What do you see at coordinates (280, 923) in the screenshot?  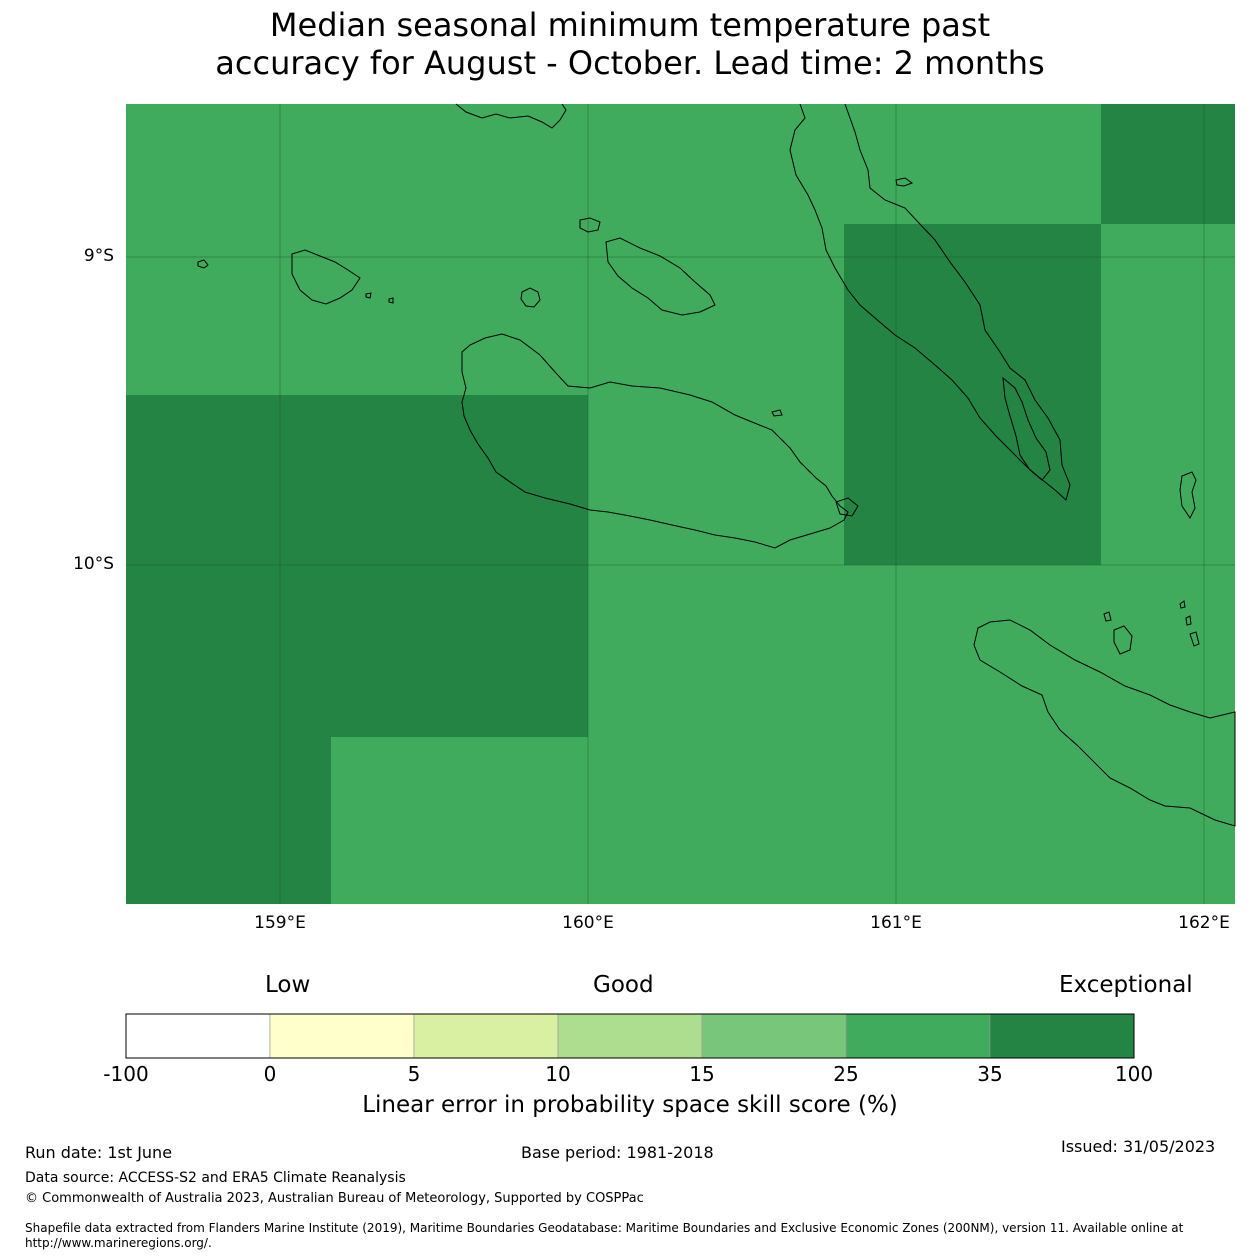 I see `lon-label-159e: 159°E` at bounding box center [280, 923].